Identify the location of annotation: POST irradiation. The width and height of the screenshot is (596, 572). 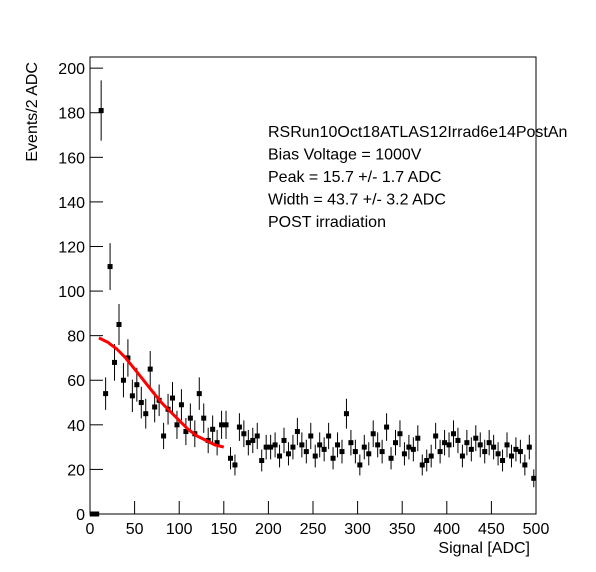
(327, 222).